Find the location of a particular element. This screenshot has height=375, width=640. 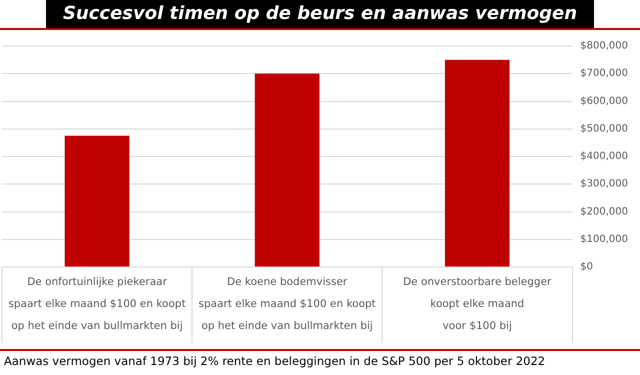

y-tick-label: $700,000 is located at coordinates (604, 74).